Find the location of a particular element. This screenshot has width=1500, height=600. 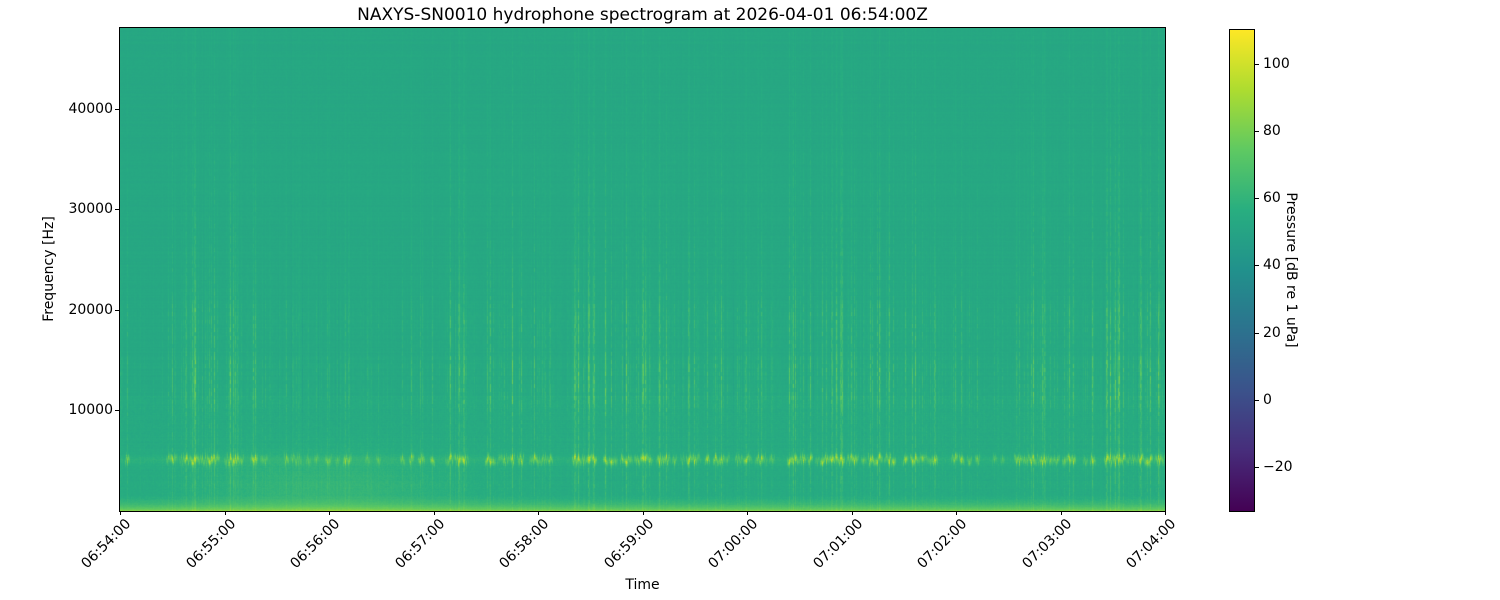

colorbar-tick-label: 20 is located at coordinates (1272, 332).